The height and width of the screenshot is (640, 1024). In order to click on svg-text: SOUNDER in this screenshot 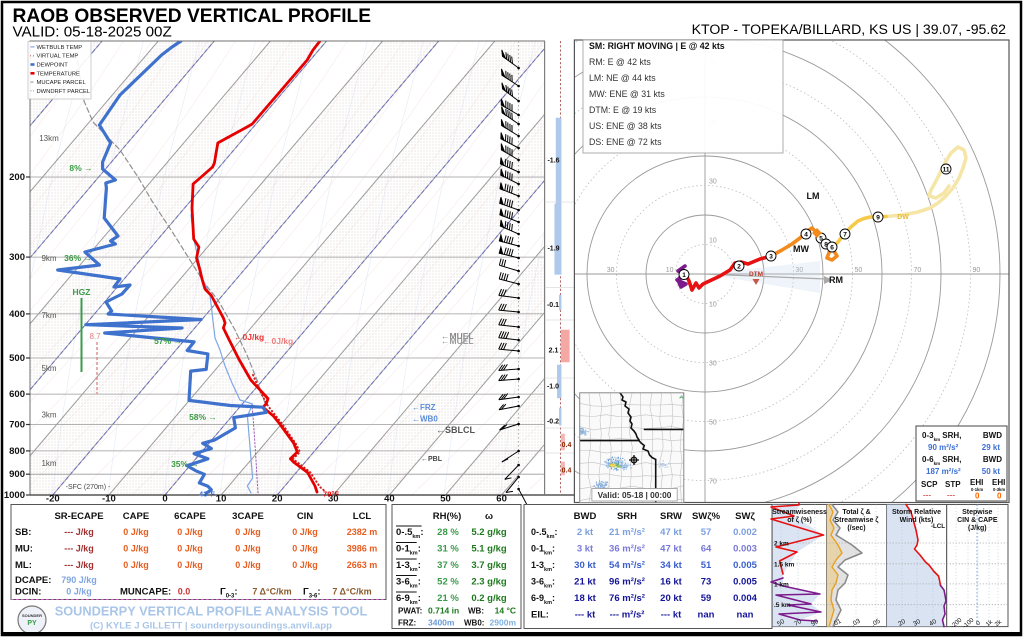, I will do `click(32, 615)`.